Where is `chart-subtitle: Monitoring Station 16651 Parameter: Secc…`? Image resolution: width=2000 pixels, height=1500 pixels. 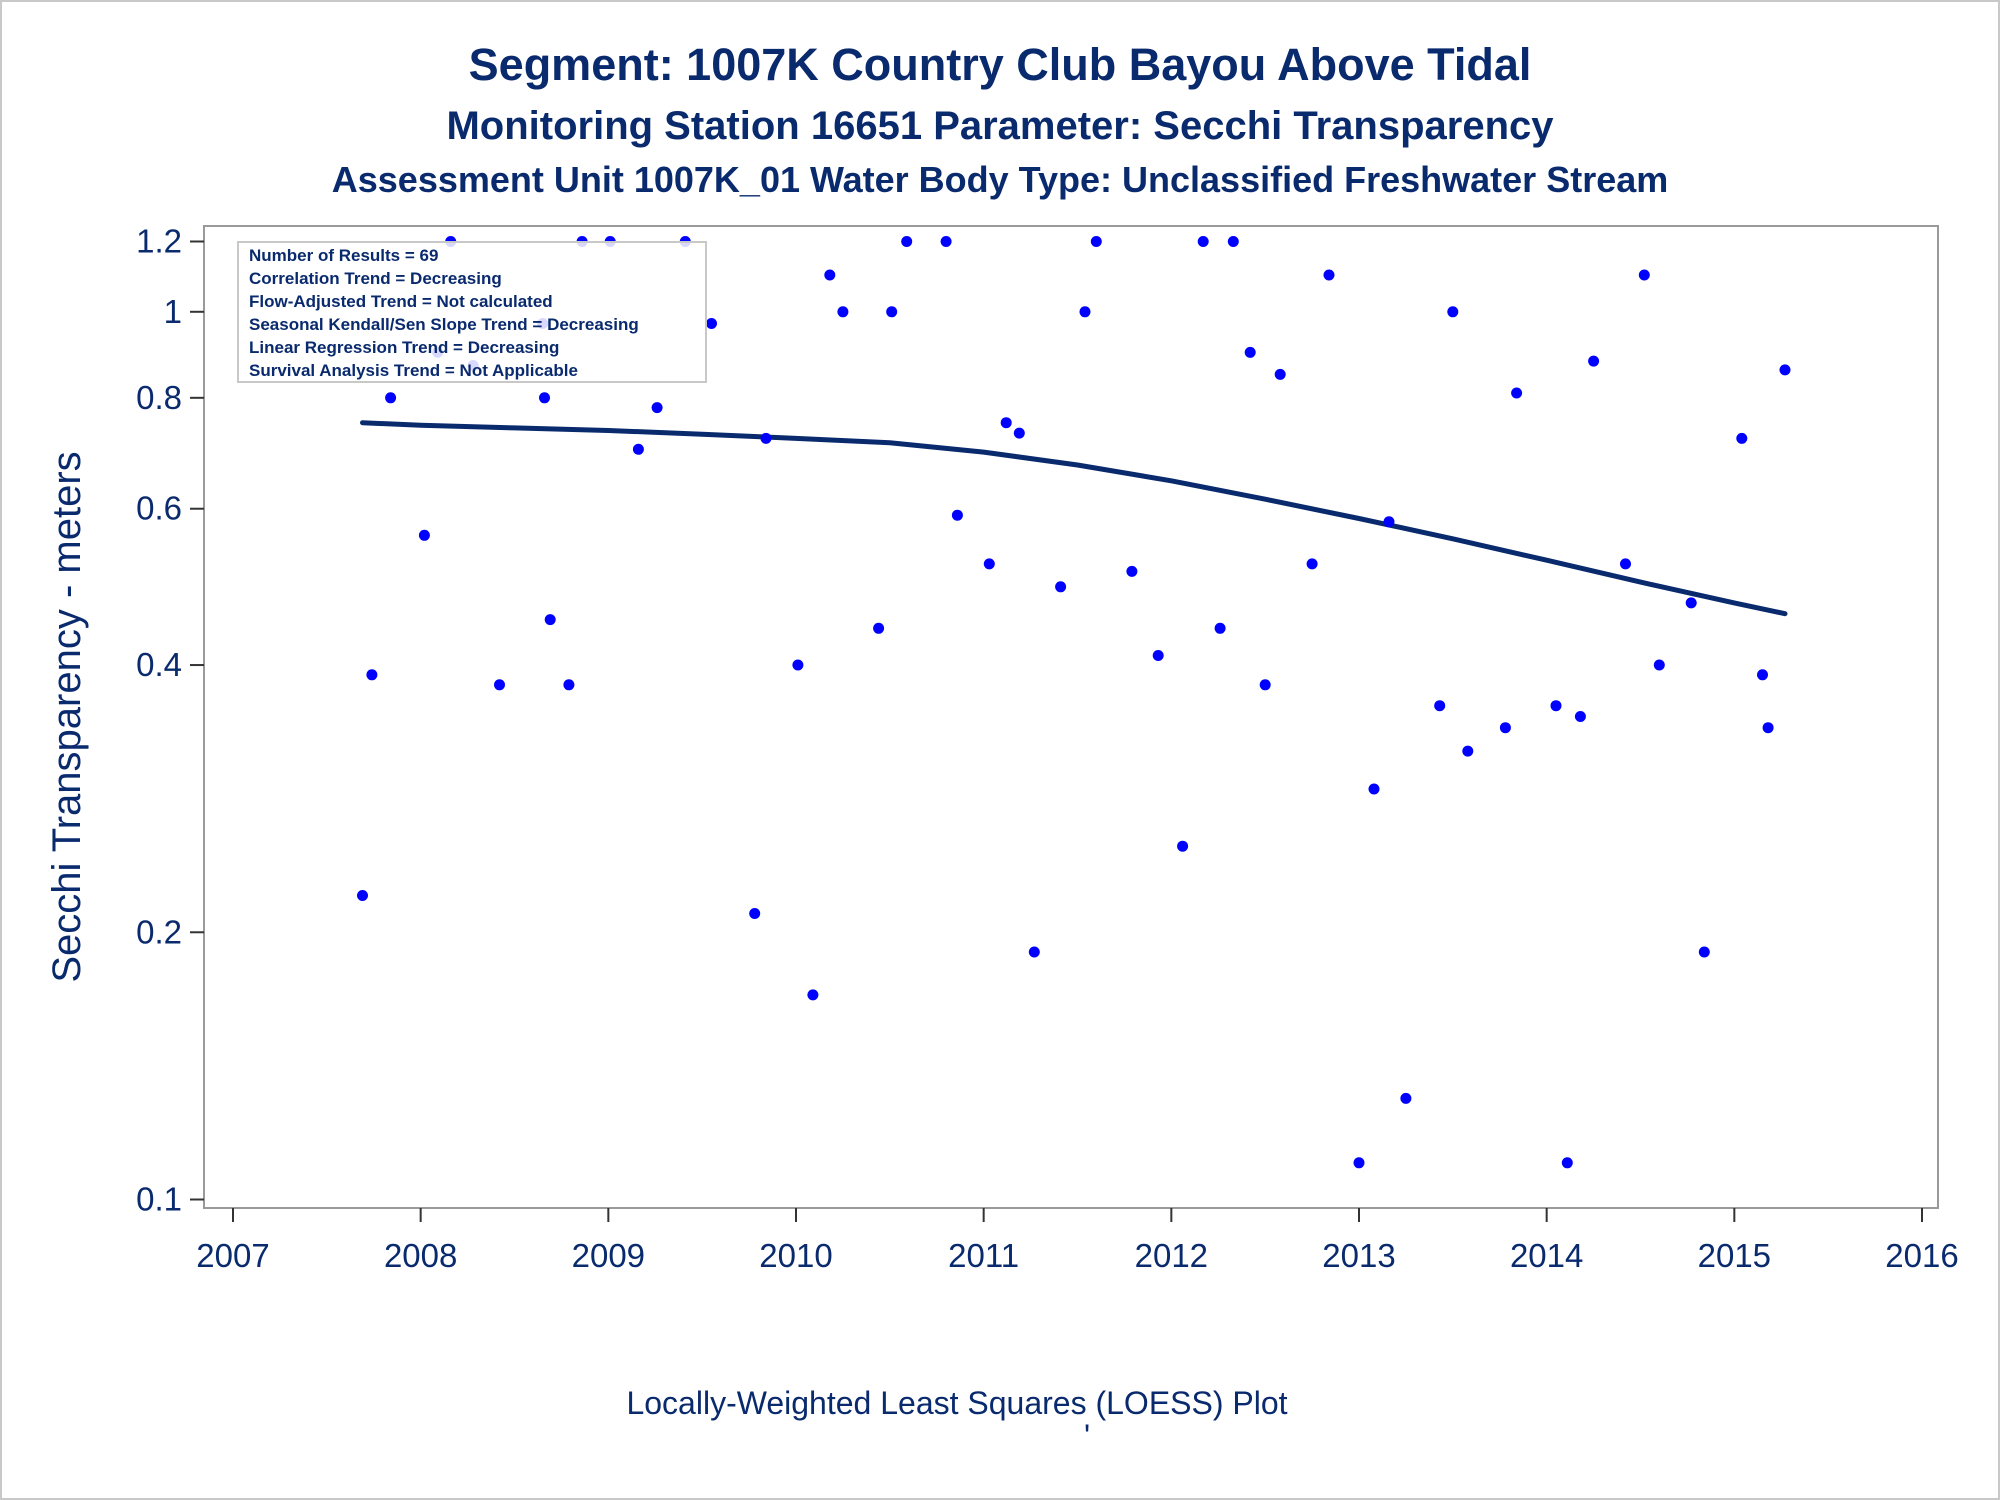
chart-subtitle: Monitoring Station 16651 Parameter: Secc… is located at coordinates (1000, 126).